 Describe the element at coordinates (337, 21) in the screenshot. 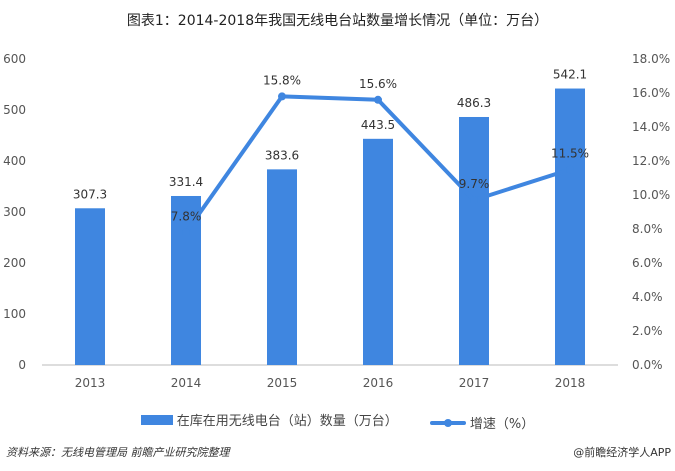

I see `chart-title: 图表1：2014-2018年我国无线电台站数量增长情况（单位：万台）` at that location.